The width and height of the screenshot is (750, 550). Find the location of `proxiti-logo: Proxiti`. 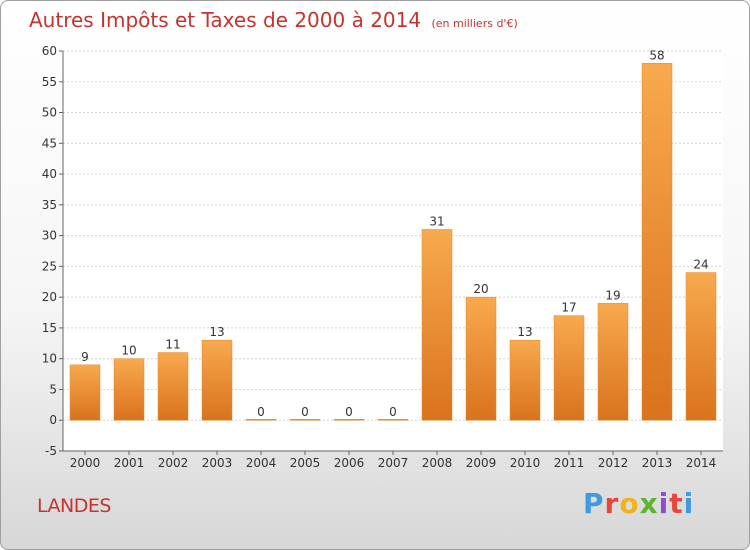

proxiti-logo: Proxiti is located at coordinates (638, 503).